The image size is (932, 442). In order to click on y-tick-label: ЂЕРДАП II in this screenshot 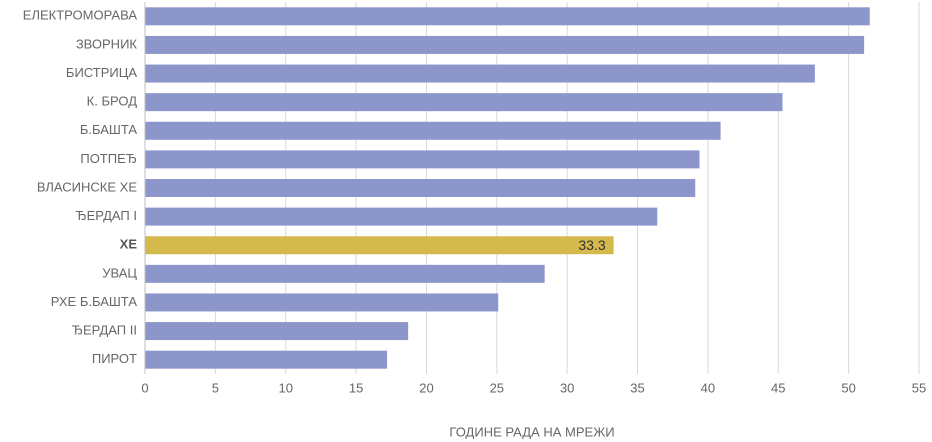, I will do `click(104, 330)`.